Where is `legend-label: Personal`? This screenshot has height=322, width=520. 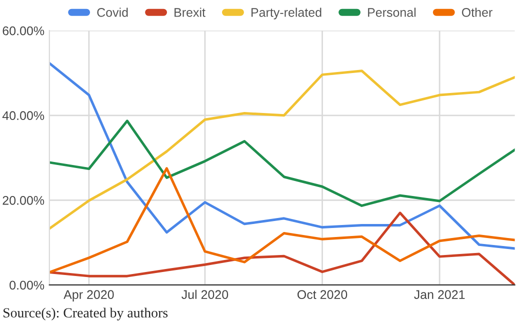
legend-label: Personal is located at coordinates (392, 12).